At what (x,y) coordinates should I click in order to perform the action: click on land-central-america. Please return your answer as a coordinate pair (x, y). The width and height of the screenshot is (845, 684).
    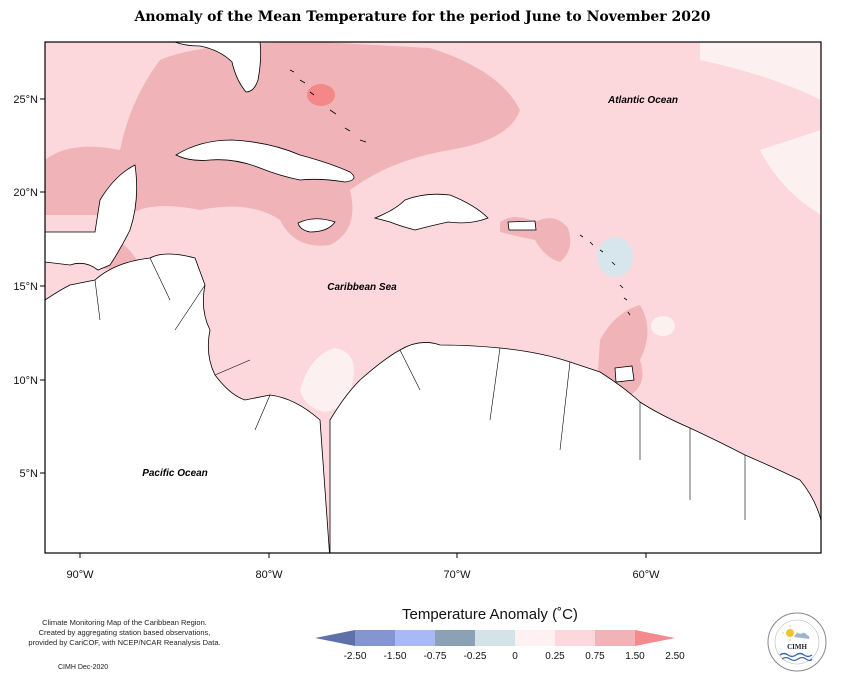
    Looking at the image, I should click on (187, 403).